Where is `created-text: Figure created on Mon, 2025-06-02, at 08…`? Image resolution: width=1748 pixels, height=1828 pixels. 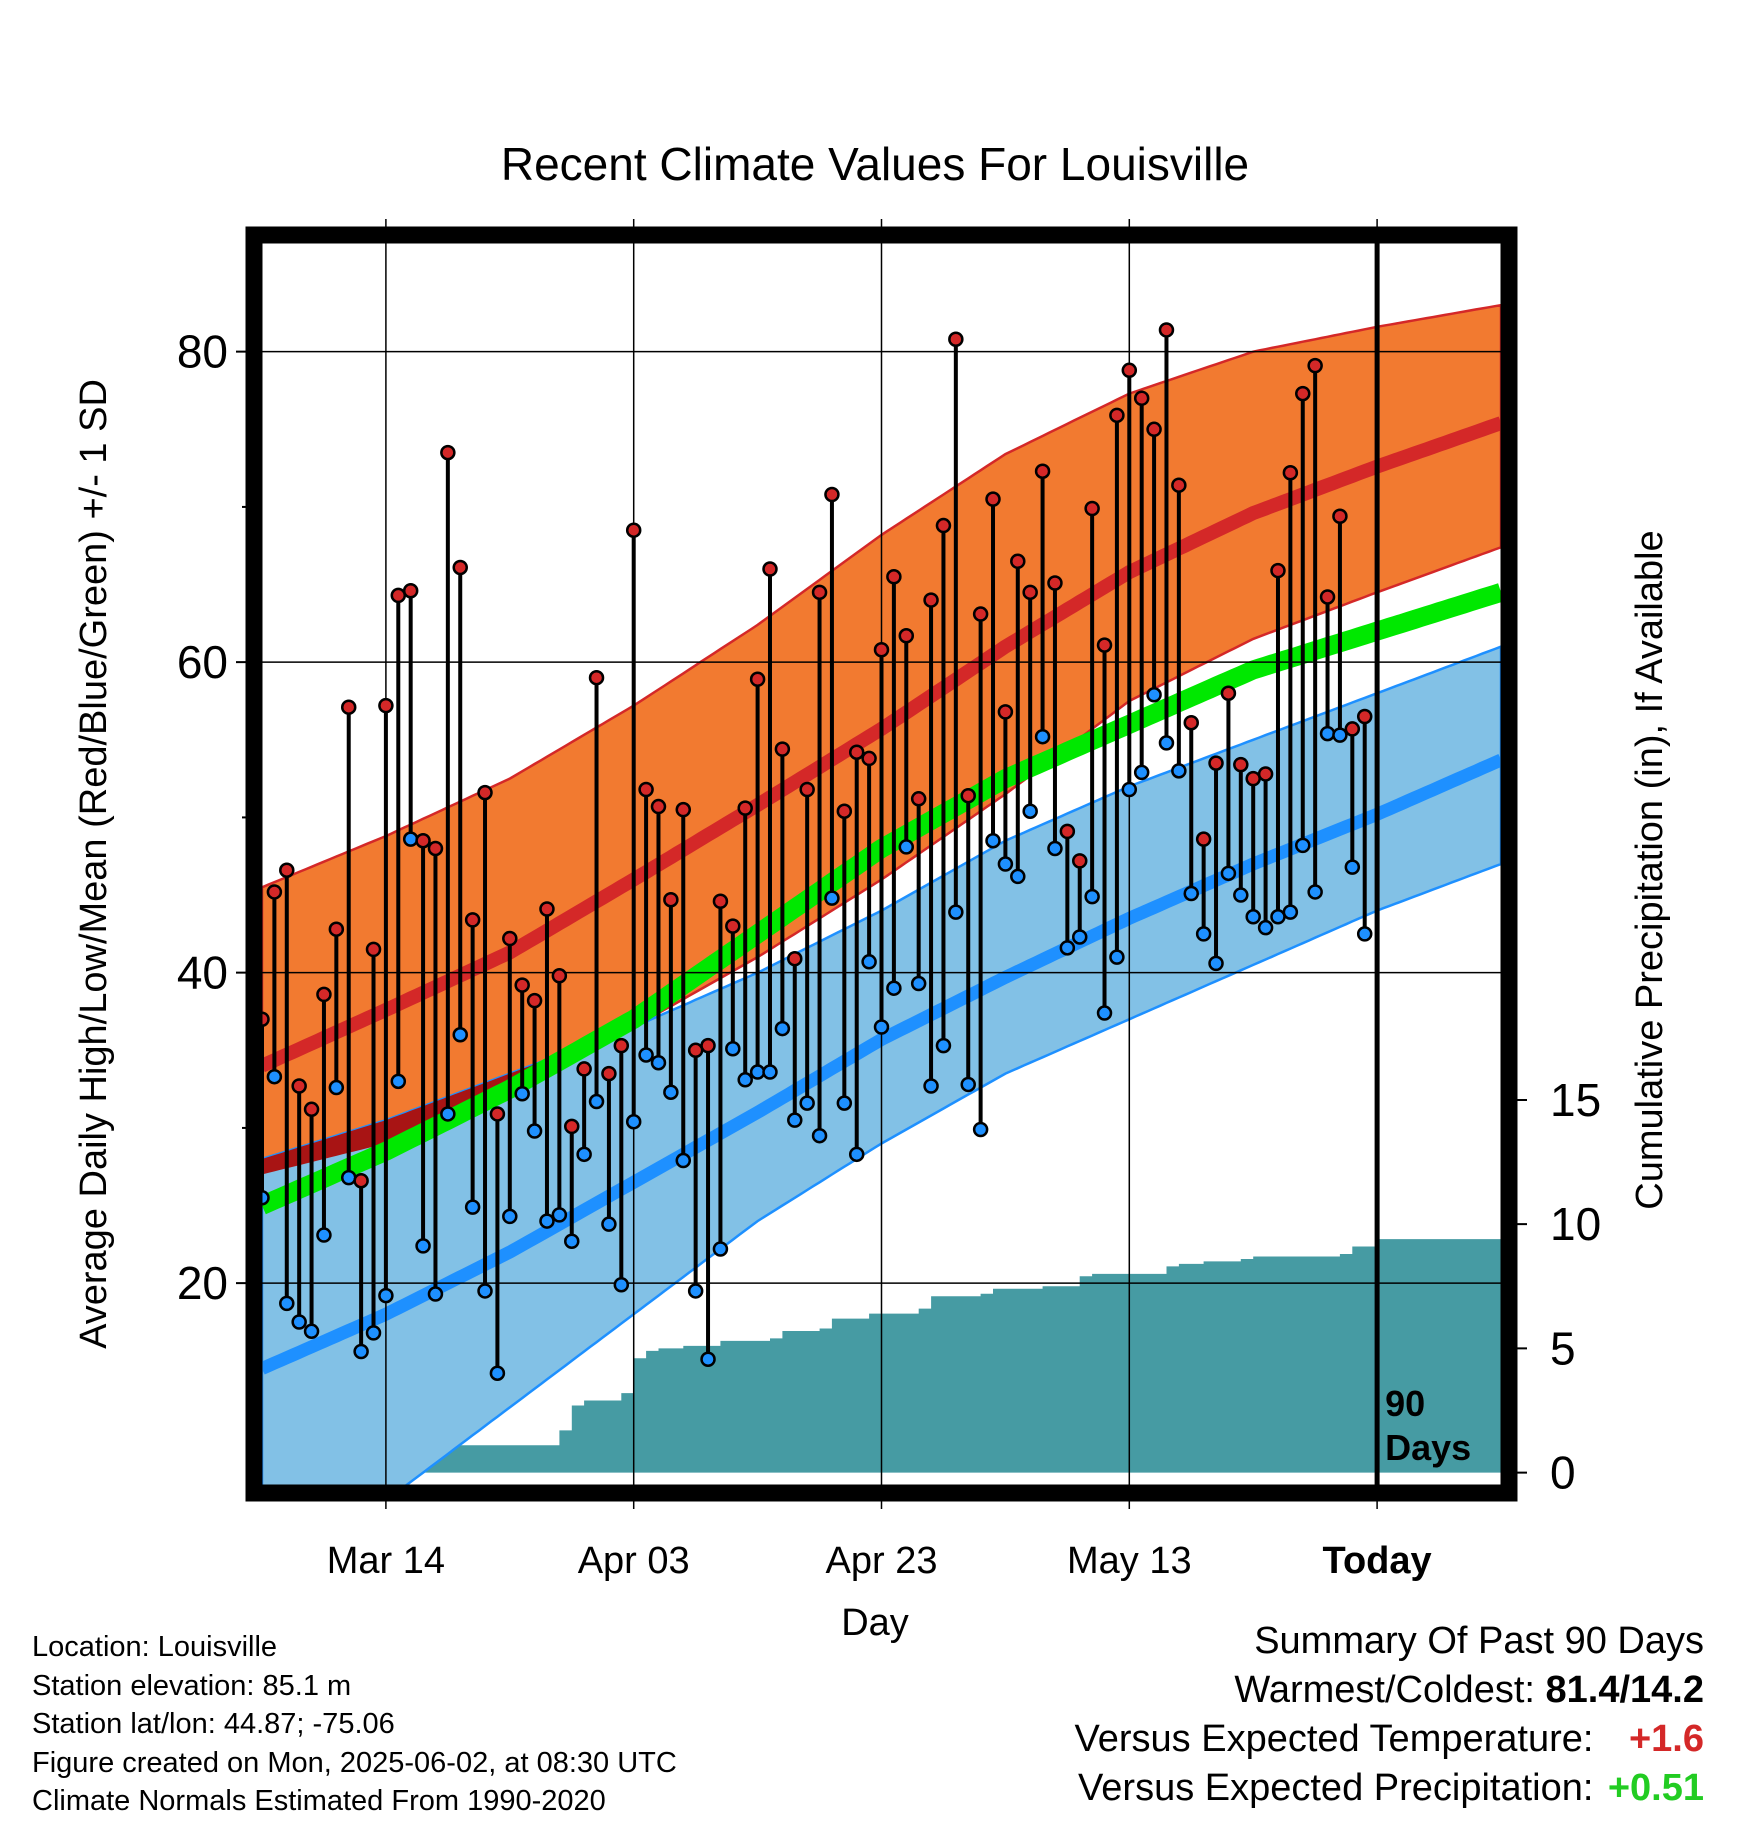 created-text: Figure created on Mon, 2025-06-02, at 08… is located at coordinates (354, 1762).